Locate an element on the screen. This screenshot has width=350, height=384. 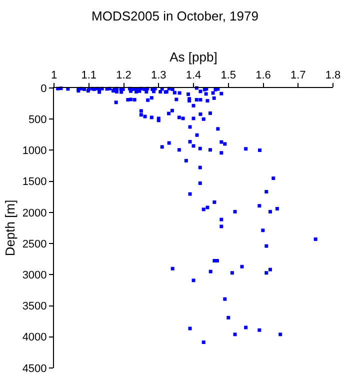
y-tick-label: 2500 is located at coordinates (34, 244).